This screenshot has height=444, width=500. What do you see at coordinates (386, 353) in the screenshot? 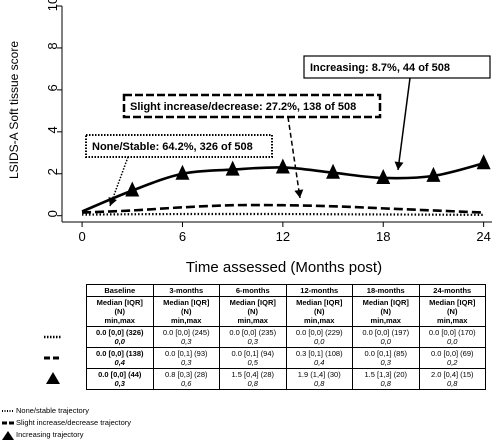
I see `cell-median: 0.0 [0,1] (85)` at bounding box center [386, 353].